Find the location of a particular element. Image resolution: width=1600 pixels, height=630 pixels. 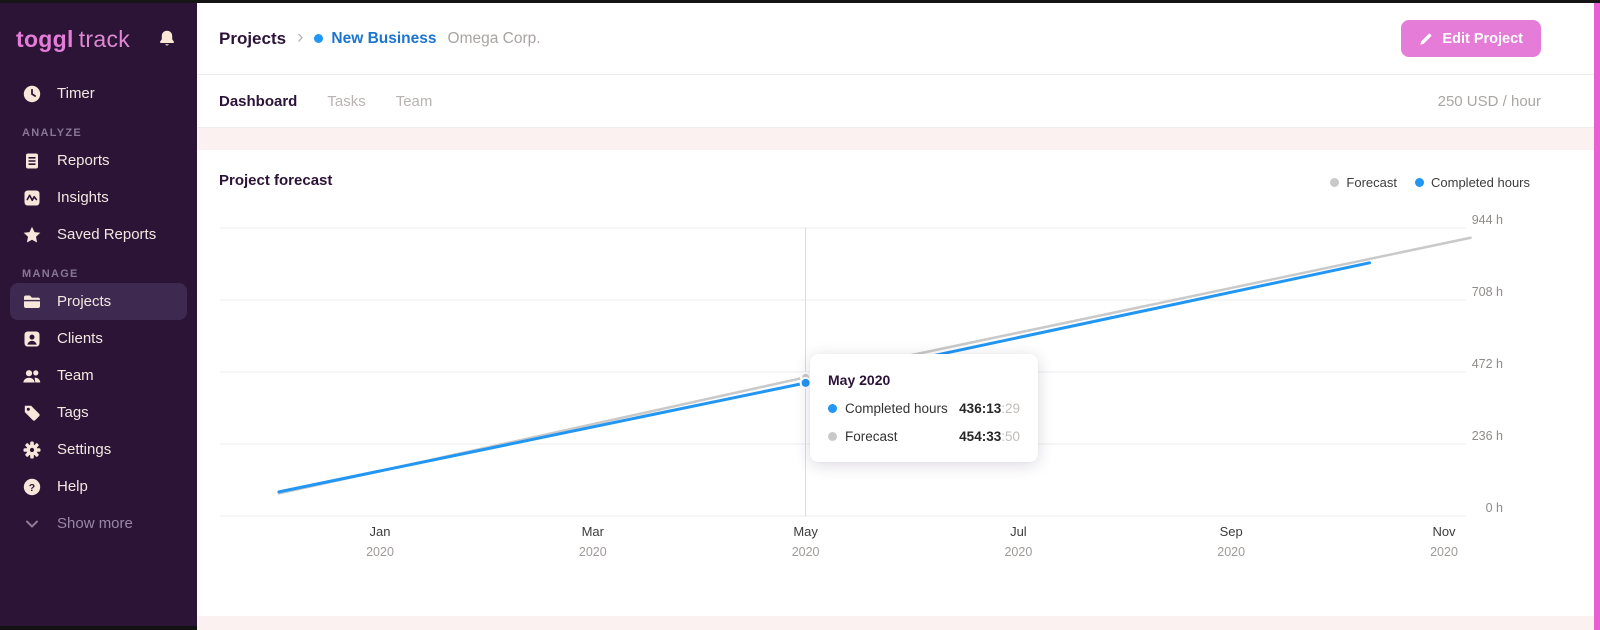

window-top-edge is located at coordinates (800, 1).